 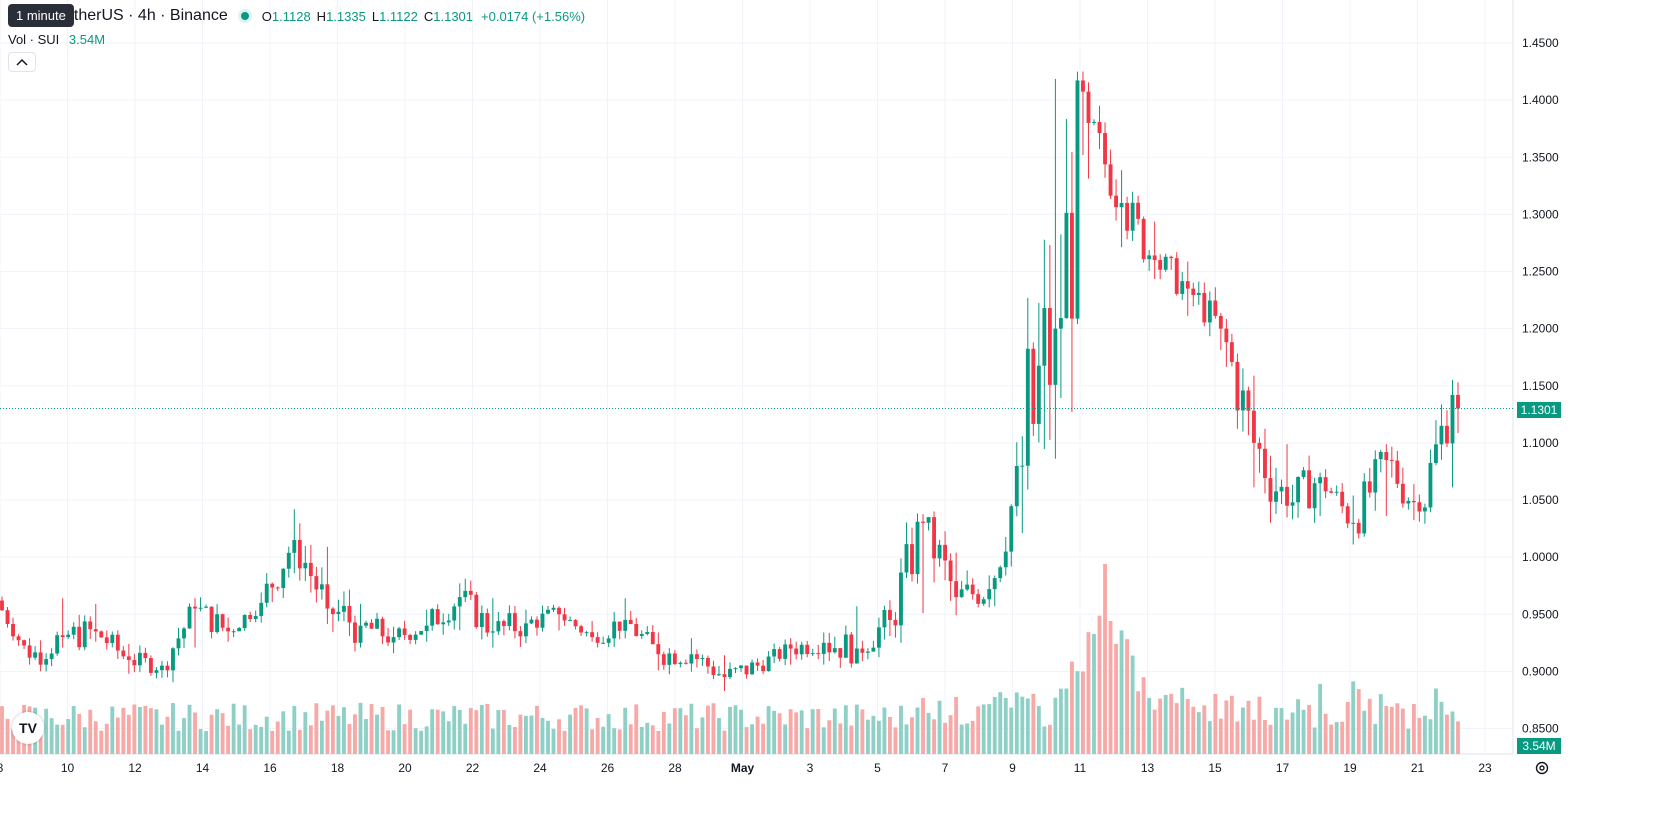 What do you see at coordinates (1540, 557) in the screenshot?
I see `price-tick-label: 1.0000` at bounding box center [1540, 557].